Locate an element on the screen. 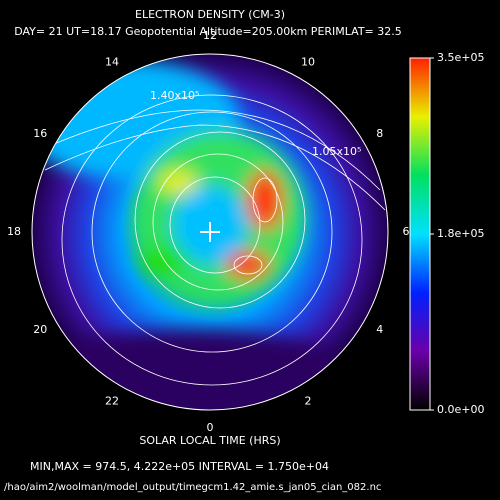  hour-tick-label: 12 is located at coordinates (210, 35).